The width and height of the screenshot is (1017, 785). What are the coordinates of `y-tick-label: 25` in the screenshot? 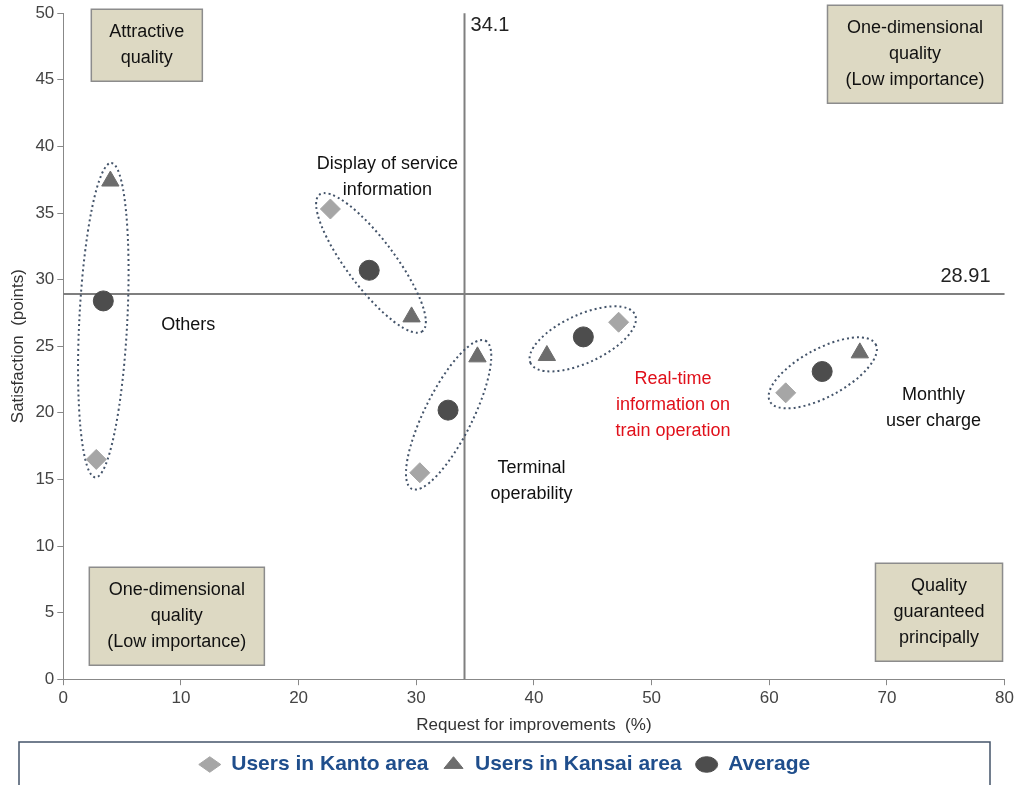 It's located at (45, 345).